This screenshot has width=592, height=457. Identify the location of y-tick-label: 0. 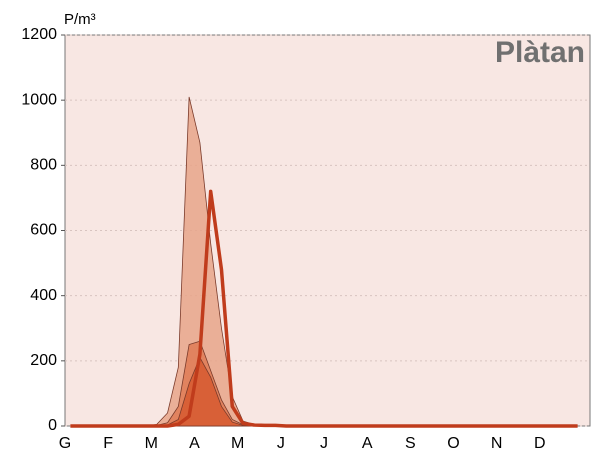
(52, 425).